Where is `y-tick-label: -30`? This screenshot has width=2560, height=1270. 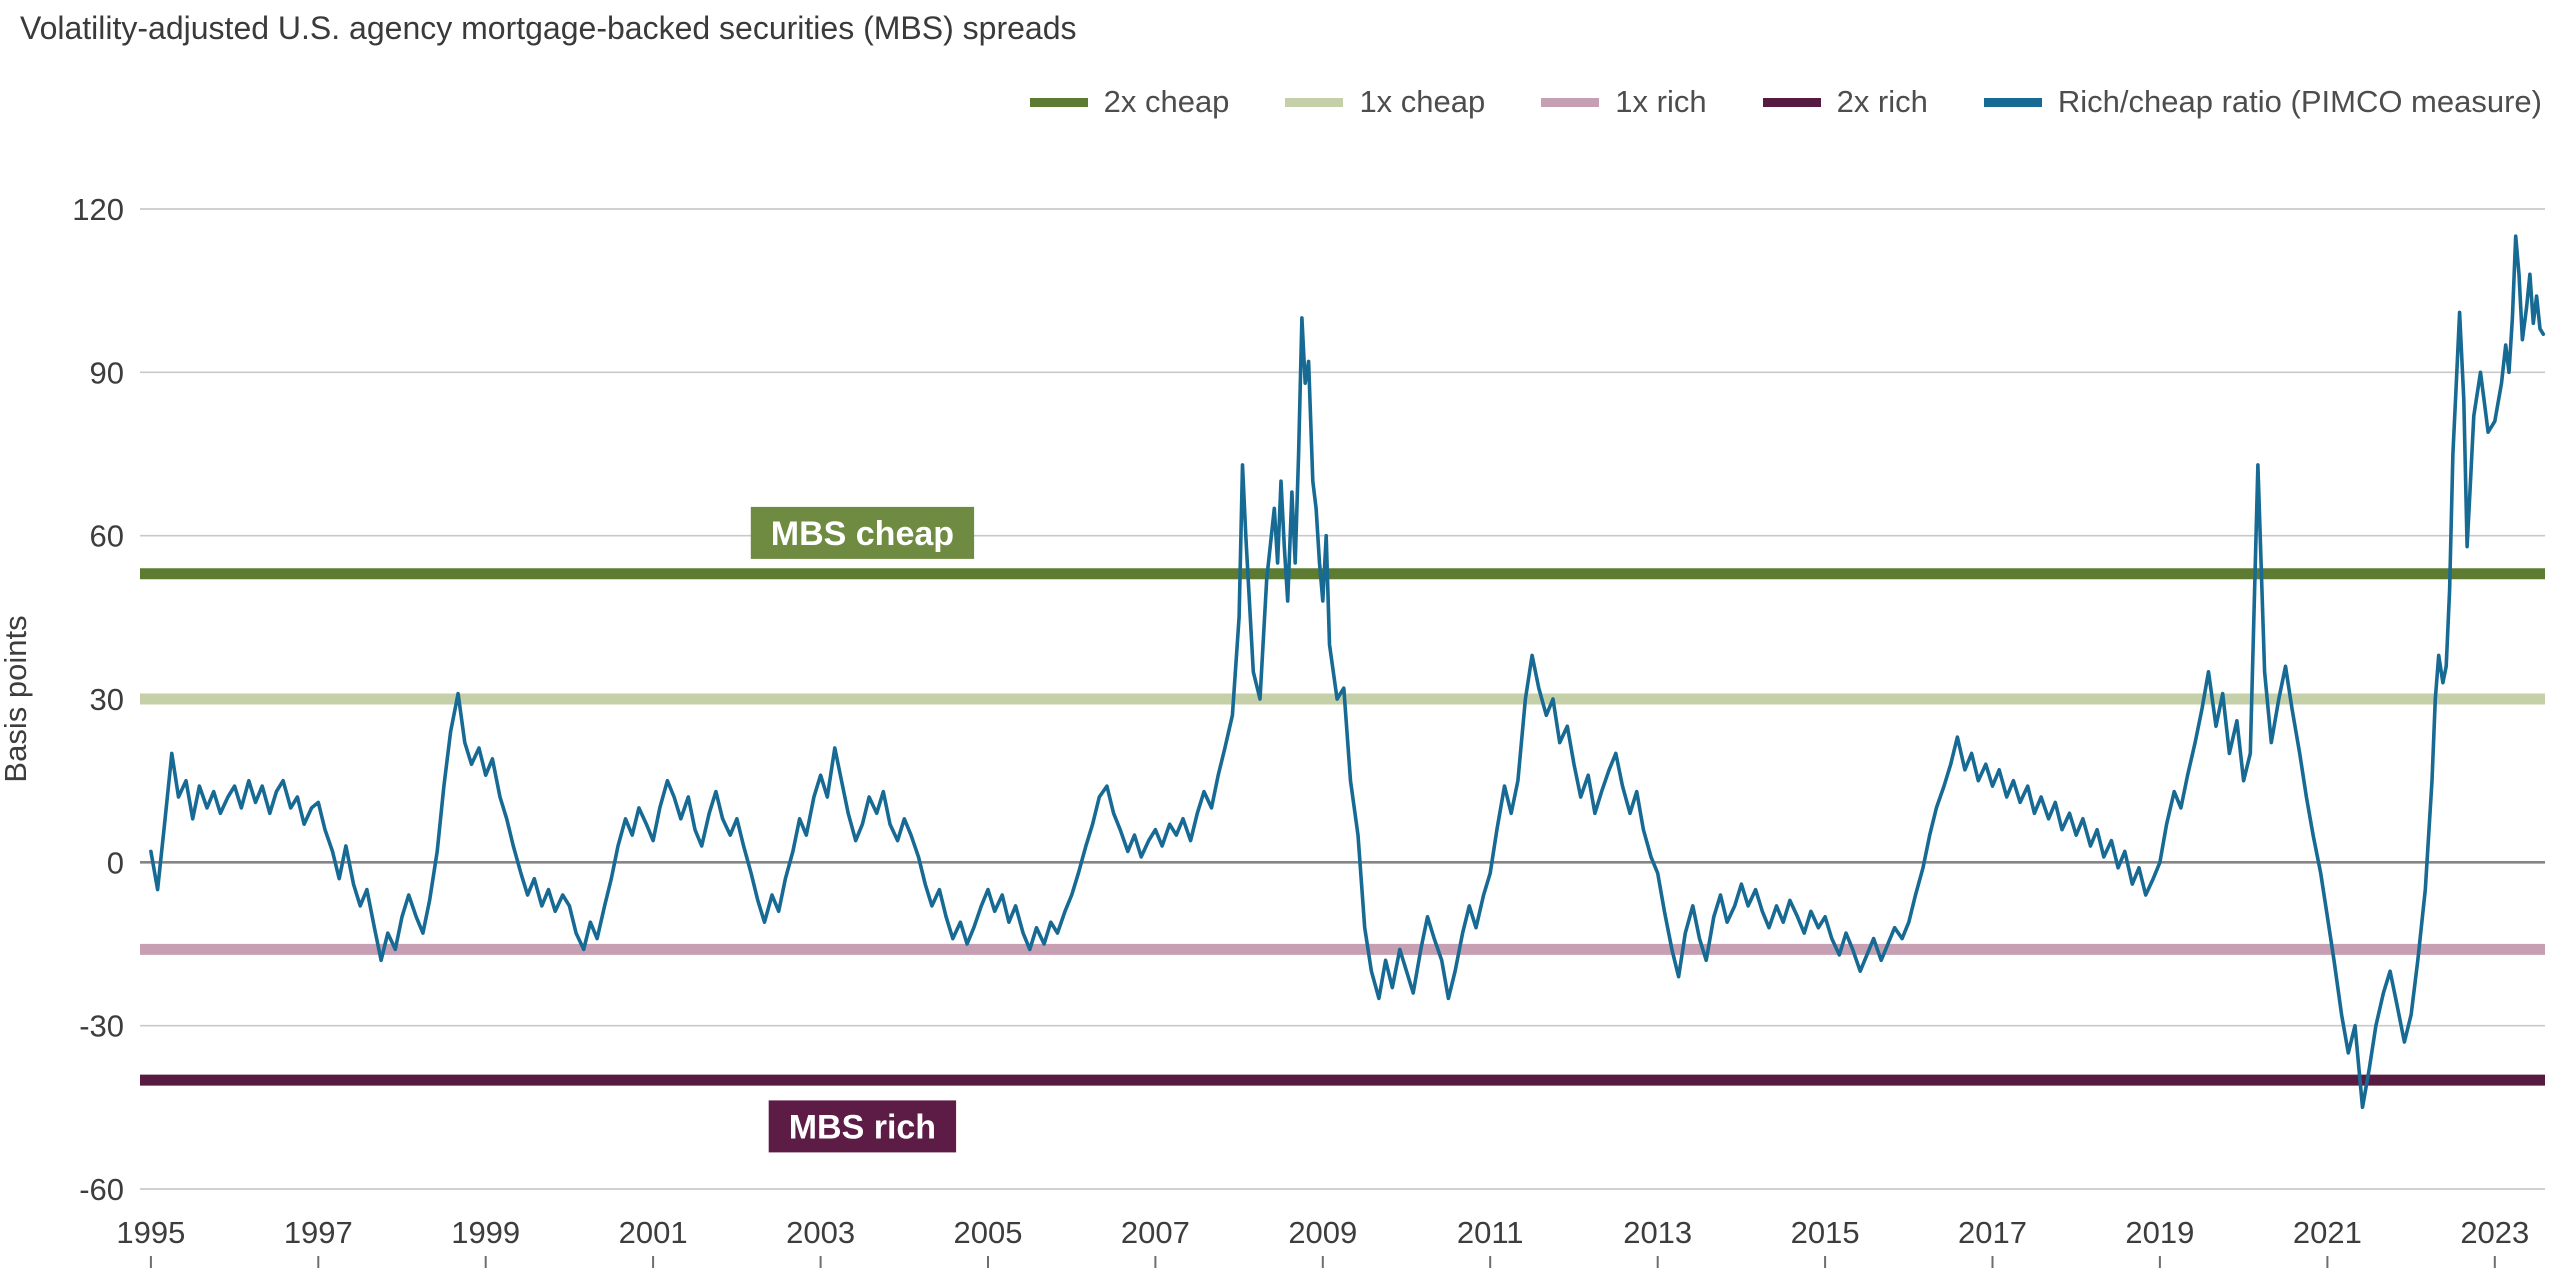
y-tick-label: -30 is located at coordinates (101, 1026).